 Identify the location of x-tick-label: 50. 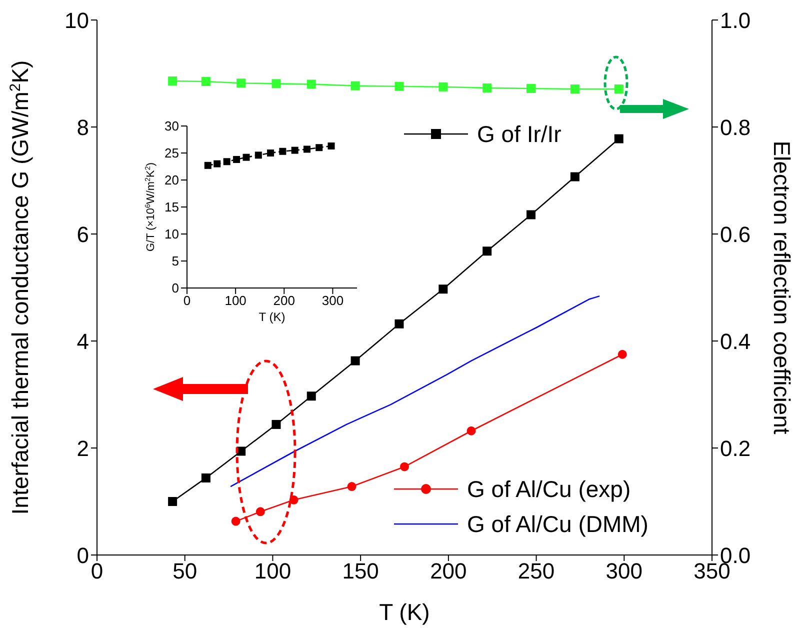
(185, 571).